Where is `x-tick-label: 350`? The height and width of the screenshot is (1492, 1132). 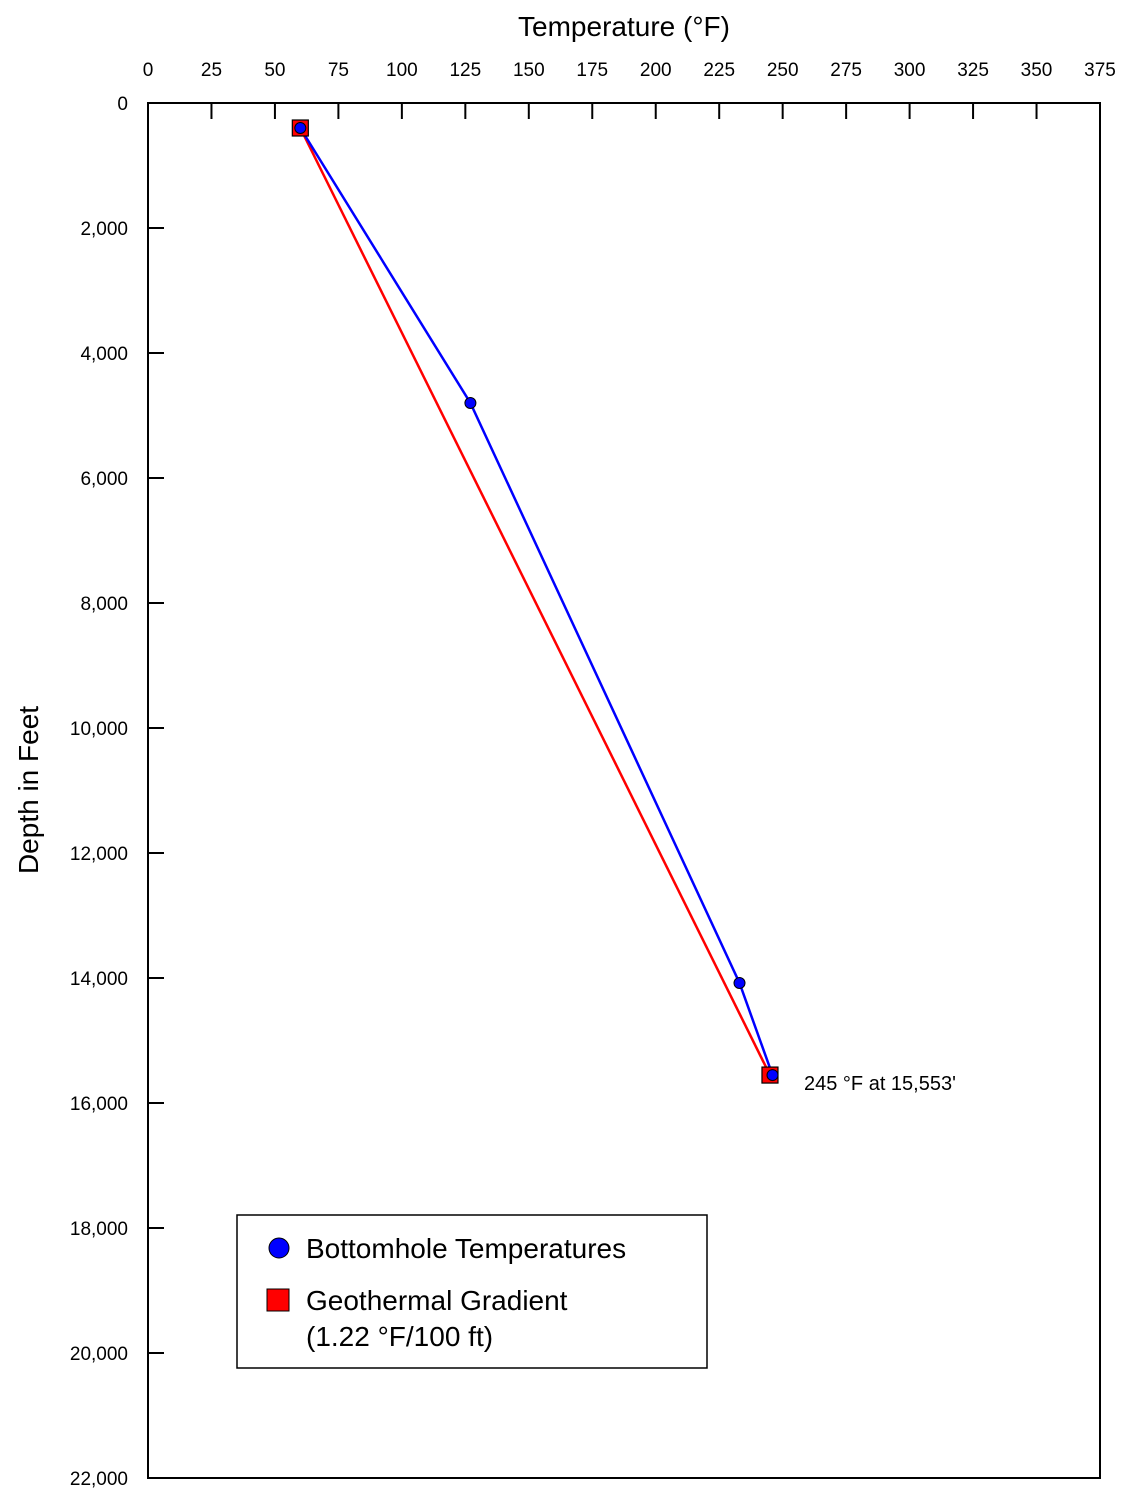
x-tick-label: 350 is located at coordinates (1037, 70).